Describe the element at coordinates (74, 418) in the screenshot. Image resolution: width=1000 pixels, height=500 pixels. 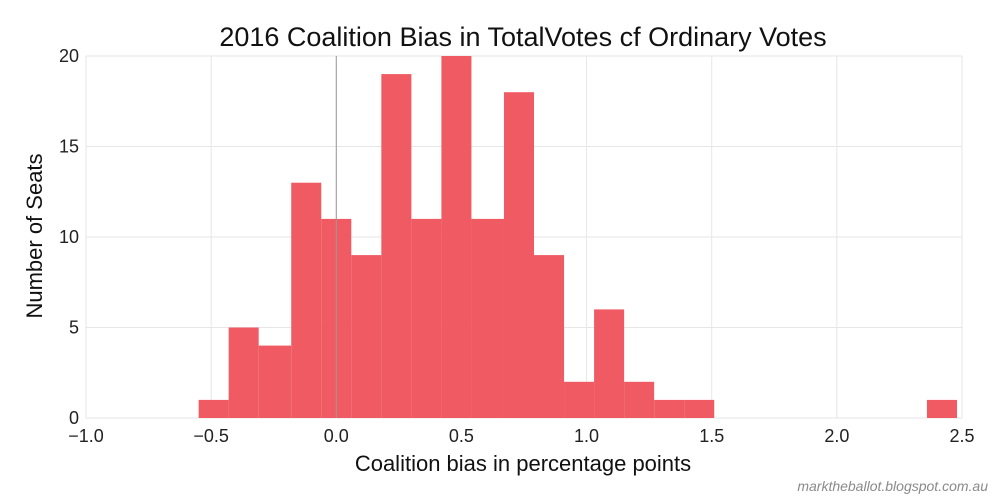
I see `y-tick-label: 0` at that location.